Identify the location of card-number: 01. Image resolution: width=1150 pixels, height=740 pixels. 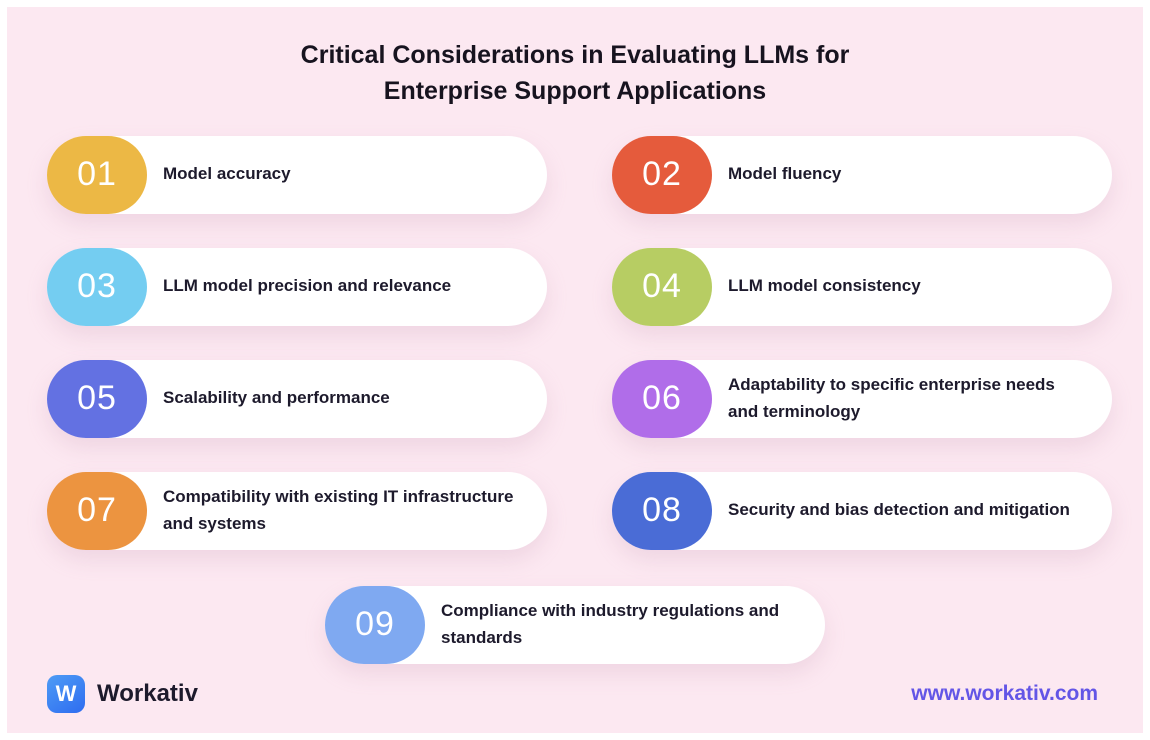
(97, 174).